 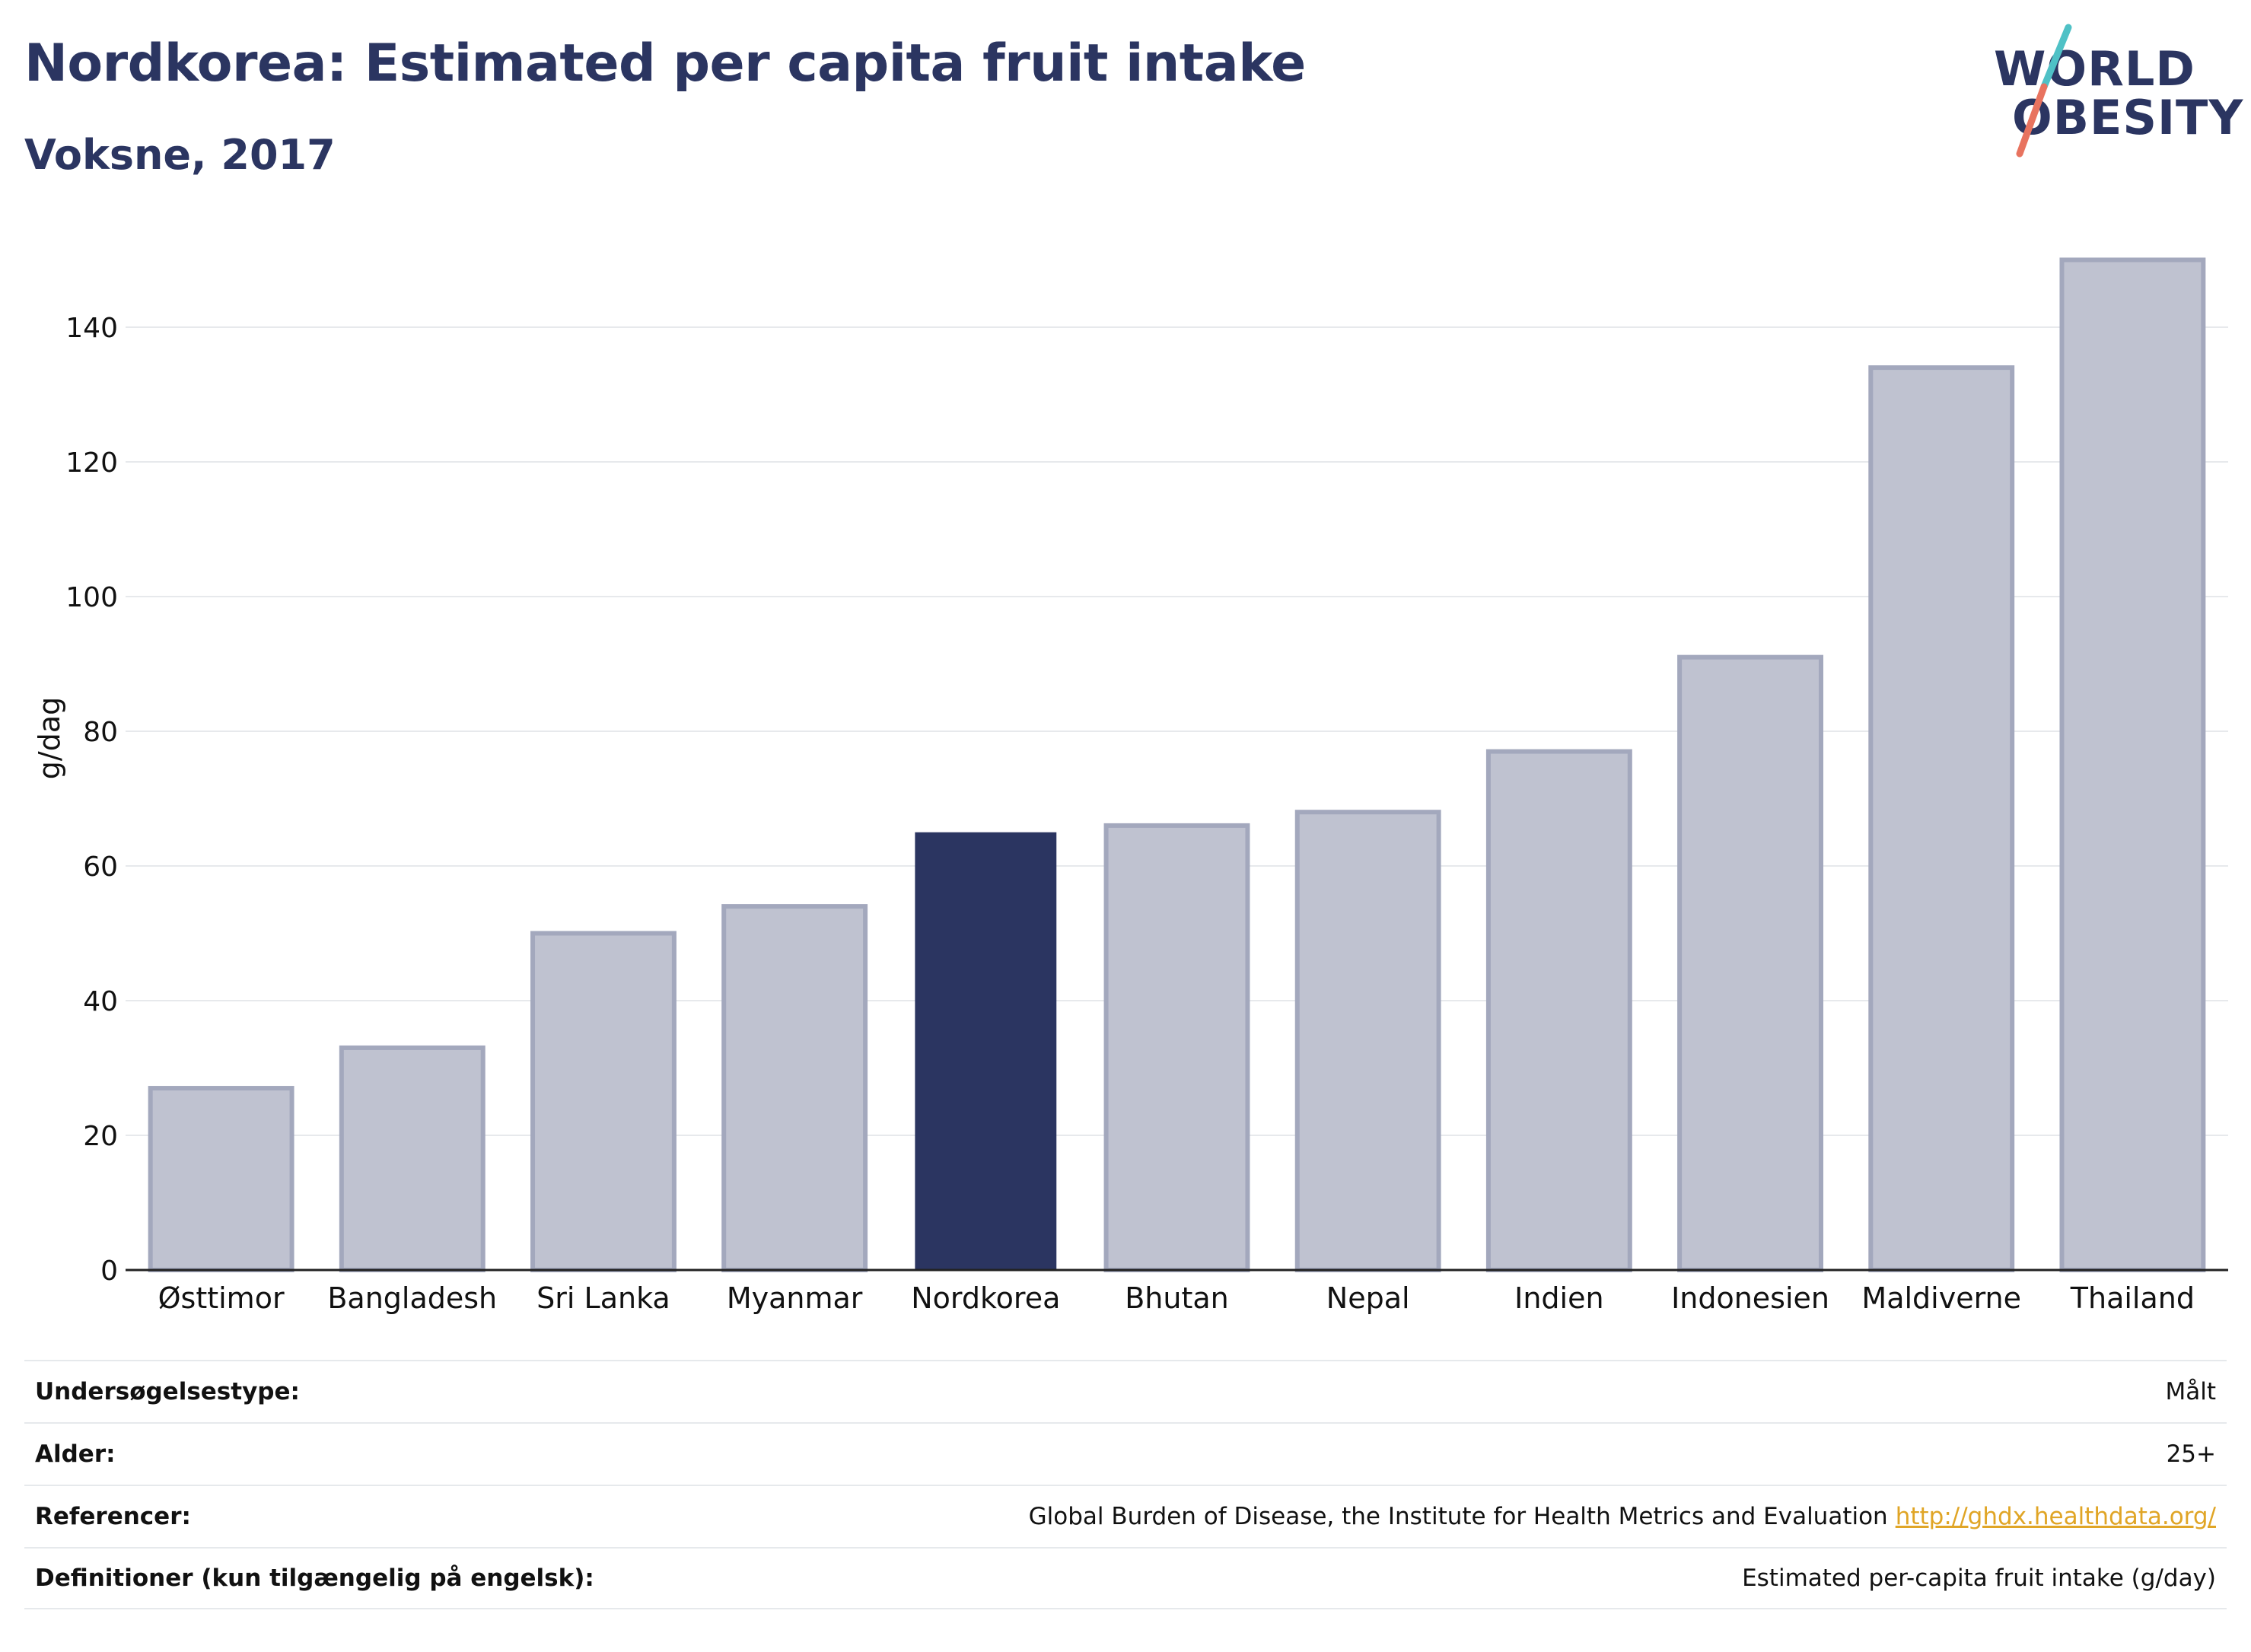 What do you see at coordinates (113, 1516) in the screenshot?
I see `metadata-key: Referencer:` at bounding box center [113, 1516].